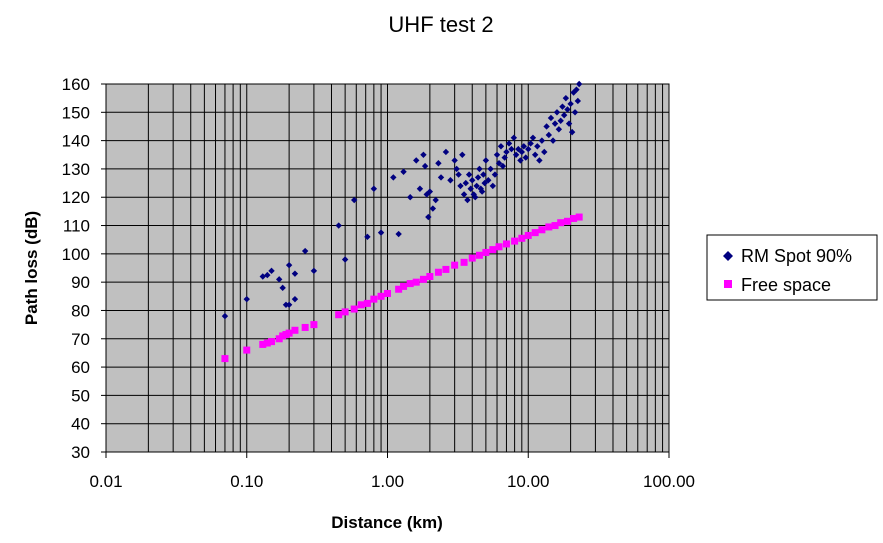 The height and width of the screenshot is (543, 883). Describe the element at coordinates (528, 481) in the screenshot. I see `x-tick-label: 10.00` at that location.